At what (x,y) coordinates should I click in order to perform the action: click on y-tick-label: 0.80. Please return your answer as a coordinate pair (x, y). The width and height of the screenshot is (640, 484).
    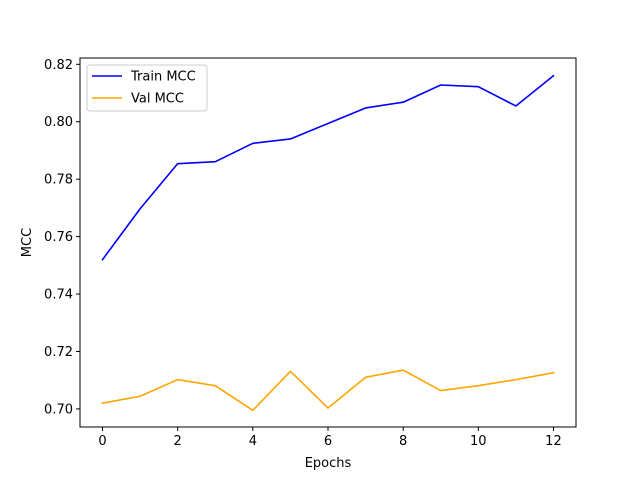
    Looking at the image, I should click on (58, 122).